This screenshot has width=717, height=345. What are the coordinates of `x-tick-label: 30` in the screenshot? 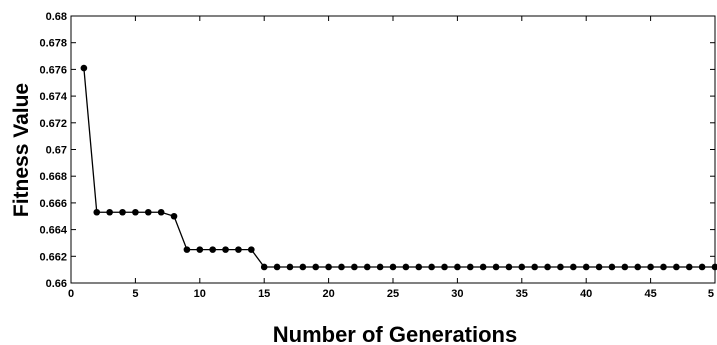 It's located at (457, 294).